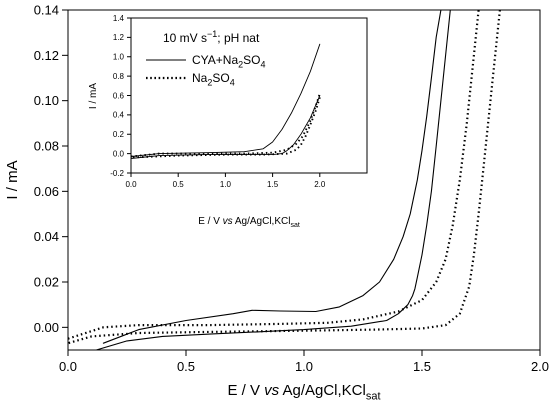  What do you see at coordinates (46, 282) in the screenshot?
I see `main-y-tick-label: 0.02` at bounding box center [46, 282].